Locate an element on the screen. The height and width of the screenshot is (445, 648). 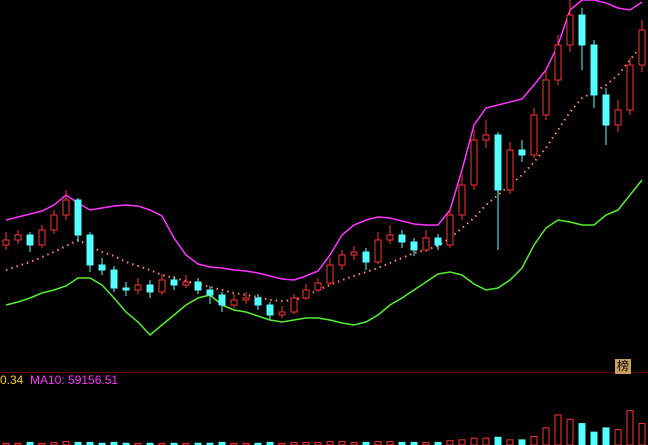
badge-box is located at coordinates (623, 366).